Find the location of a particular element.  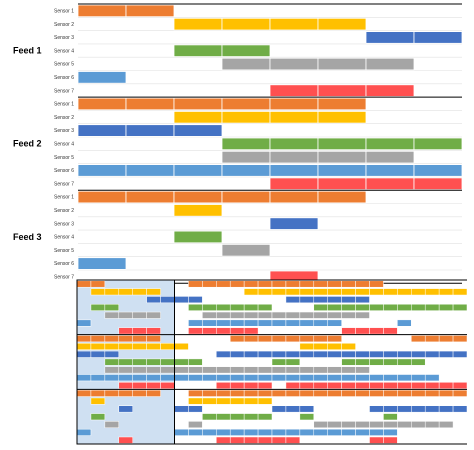

sensor-label: Sensor 3 is located at coordinates (64, 38).